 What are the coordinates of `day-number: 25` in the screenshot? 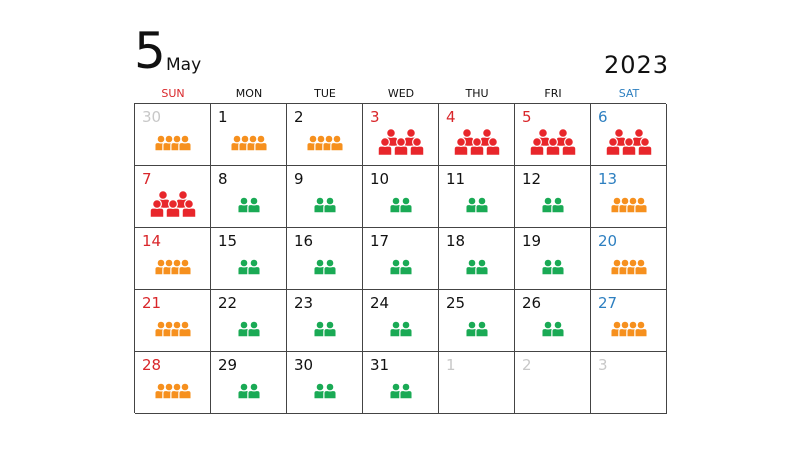 It's located at (456, 303).